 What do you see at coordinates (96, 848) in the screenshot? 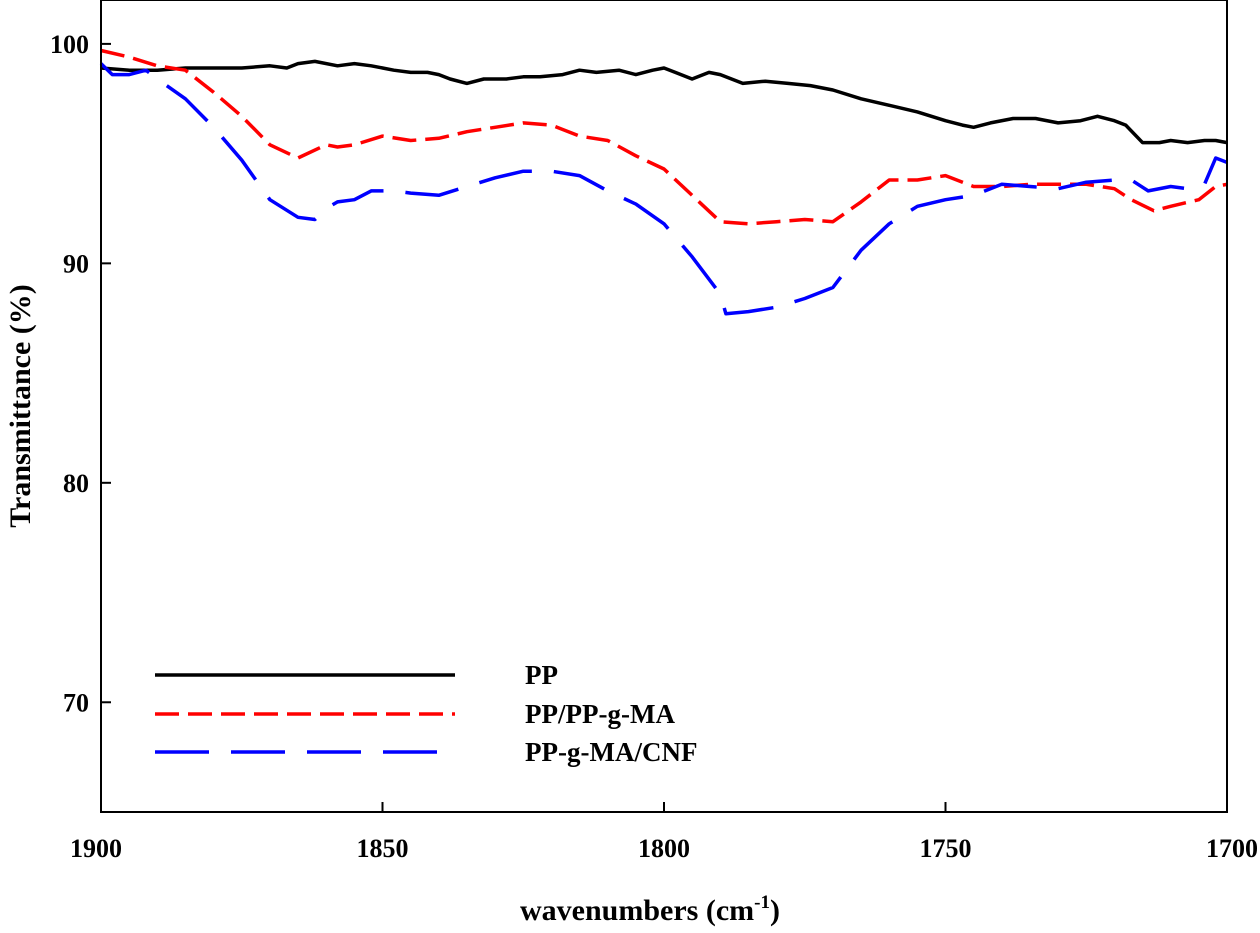
I see `x-tick-label: 1900` at bounding box center [96, 848].